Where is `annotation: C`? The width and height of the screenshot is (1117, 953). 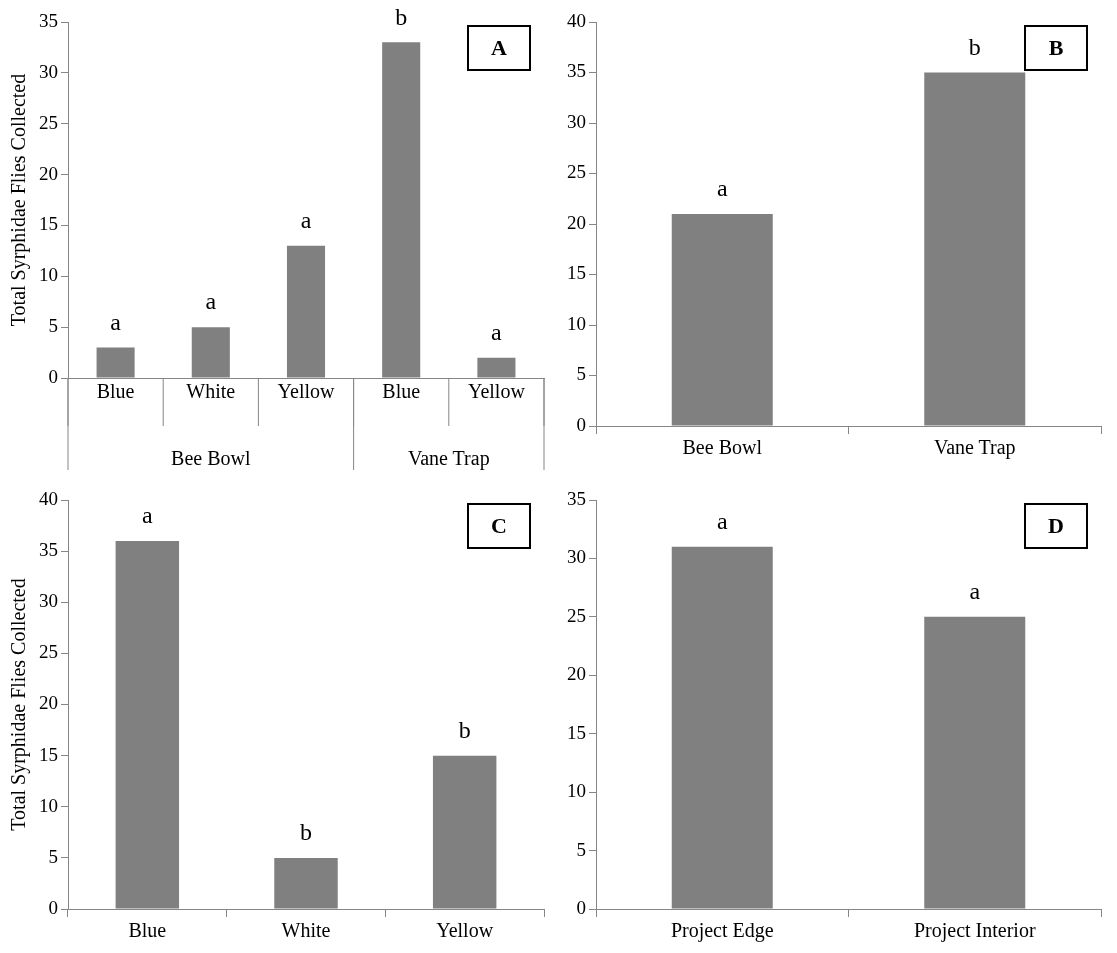 annotation: C is located at coordinates (499, 525).